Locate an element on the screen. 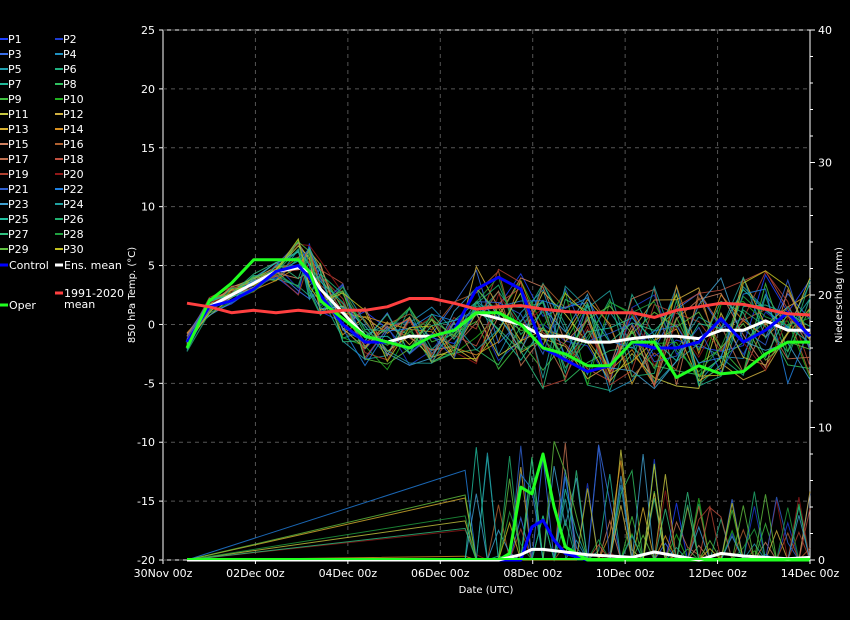  legend-label: P19 is located at coordinates (18, 174).